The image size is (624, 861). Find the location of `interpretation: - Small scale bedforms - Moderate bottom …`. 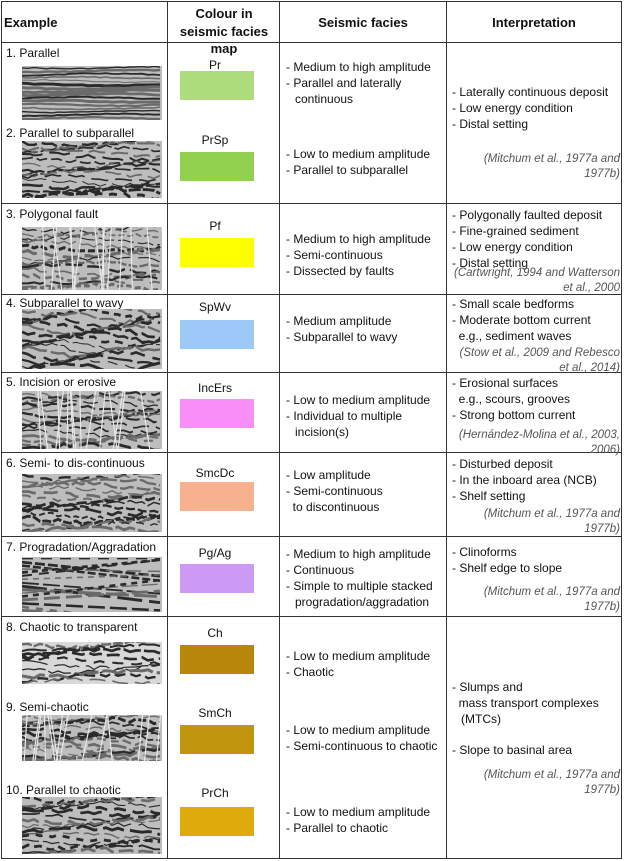

interpretation: - Small scale bedforms - Moderate bottom … is located at coordinates (536, 321).